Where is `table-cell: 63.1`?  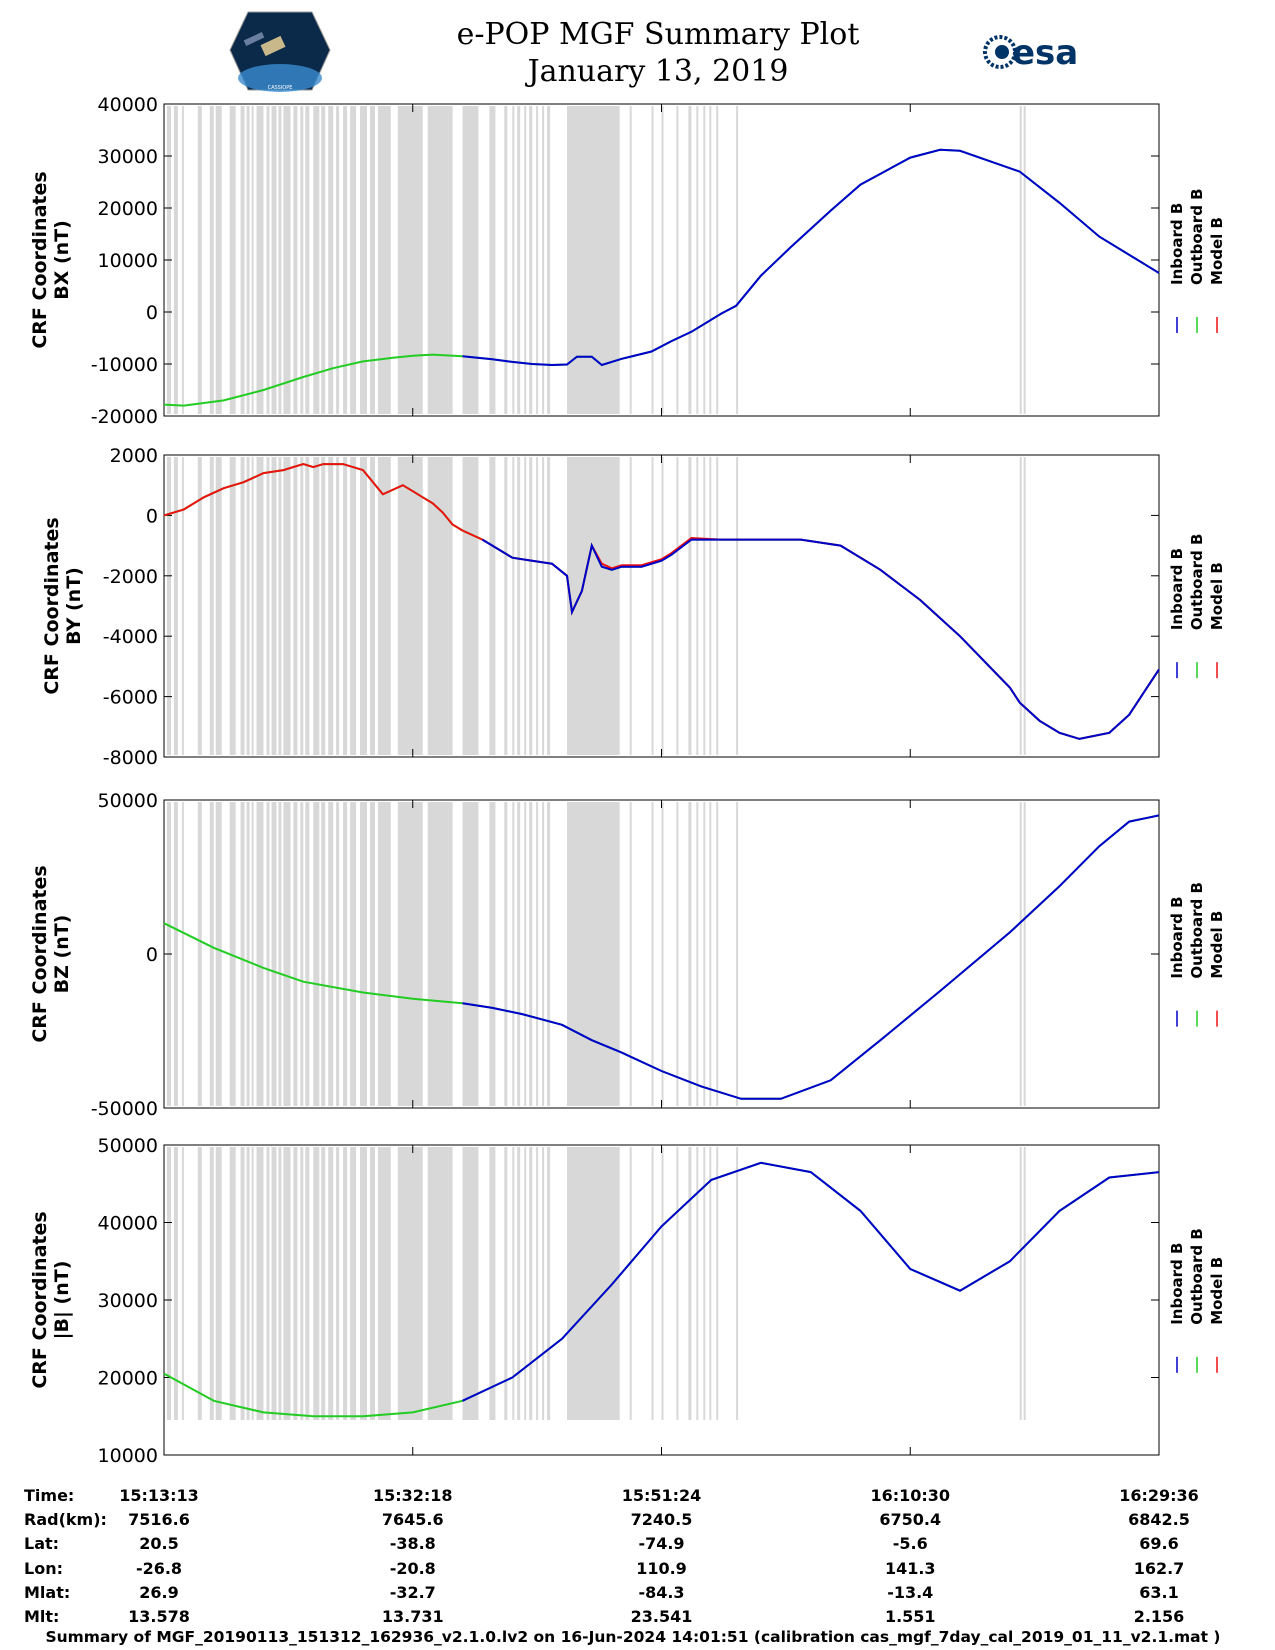
table-cell: 63.1 is located at coordinates (1158, 1592).